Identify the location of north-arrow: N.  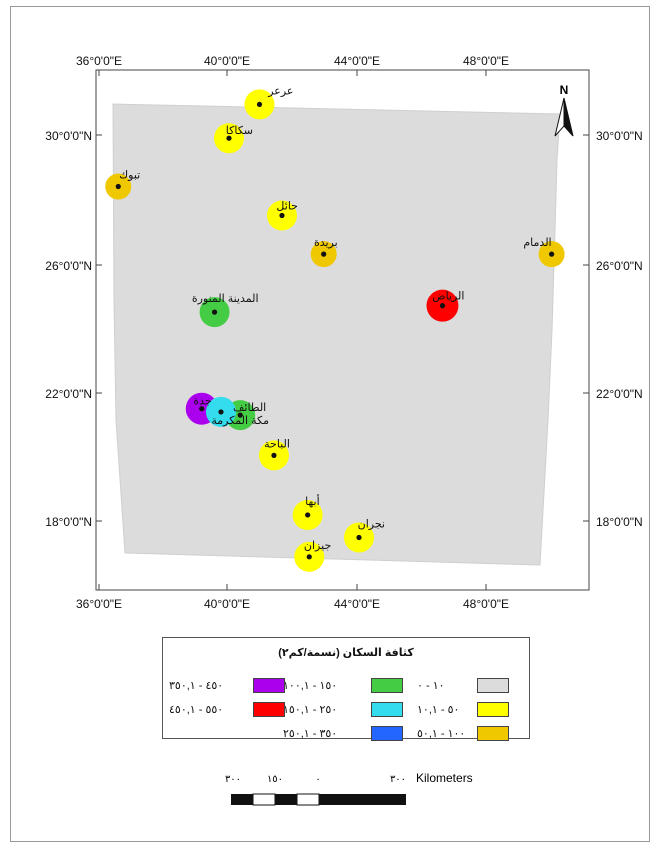
(564, 110).